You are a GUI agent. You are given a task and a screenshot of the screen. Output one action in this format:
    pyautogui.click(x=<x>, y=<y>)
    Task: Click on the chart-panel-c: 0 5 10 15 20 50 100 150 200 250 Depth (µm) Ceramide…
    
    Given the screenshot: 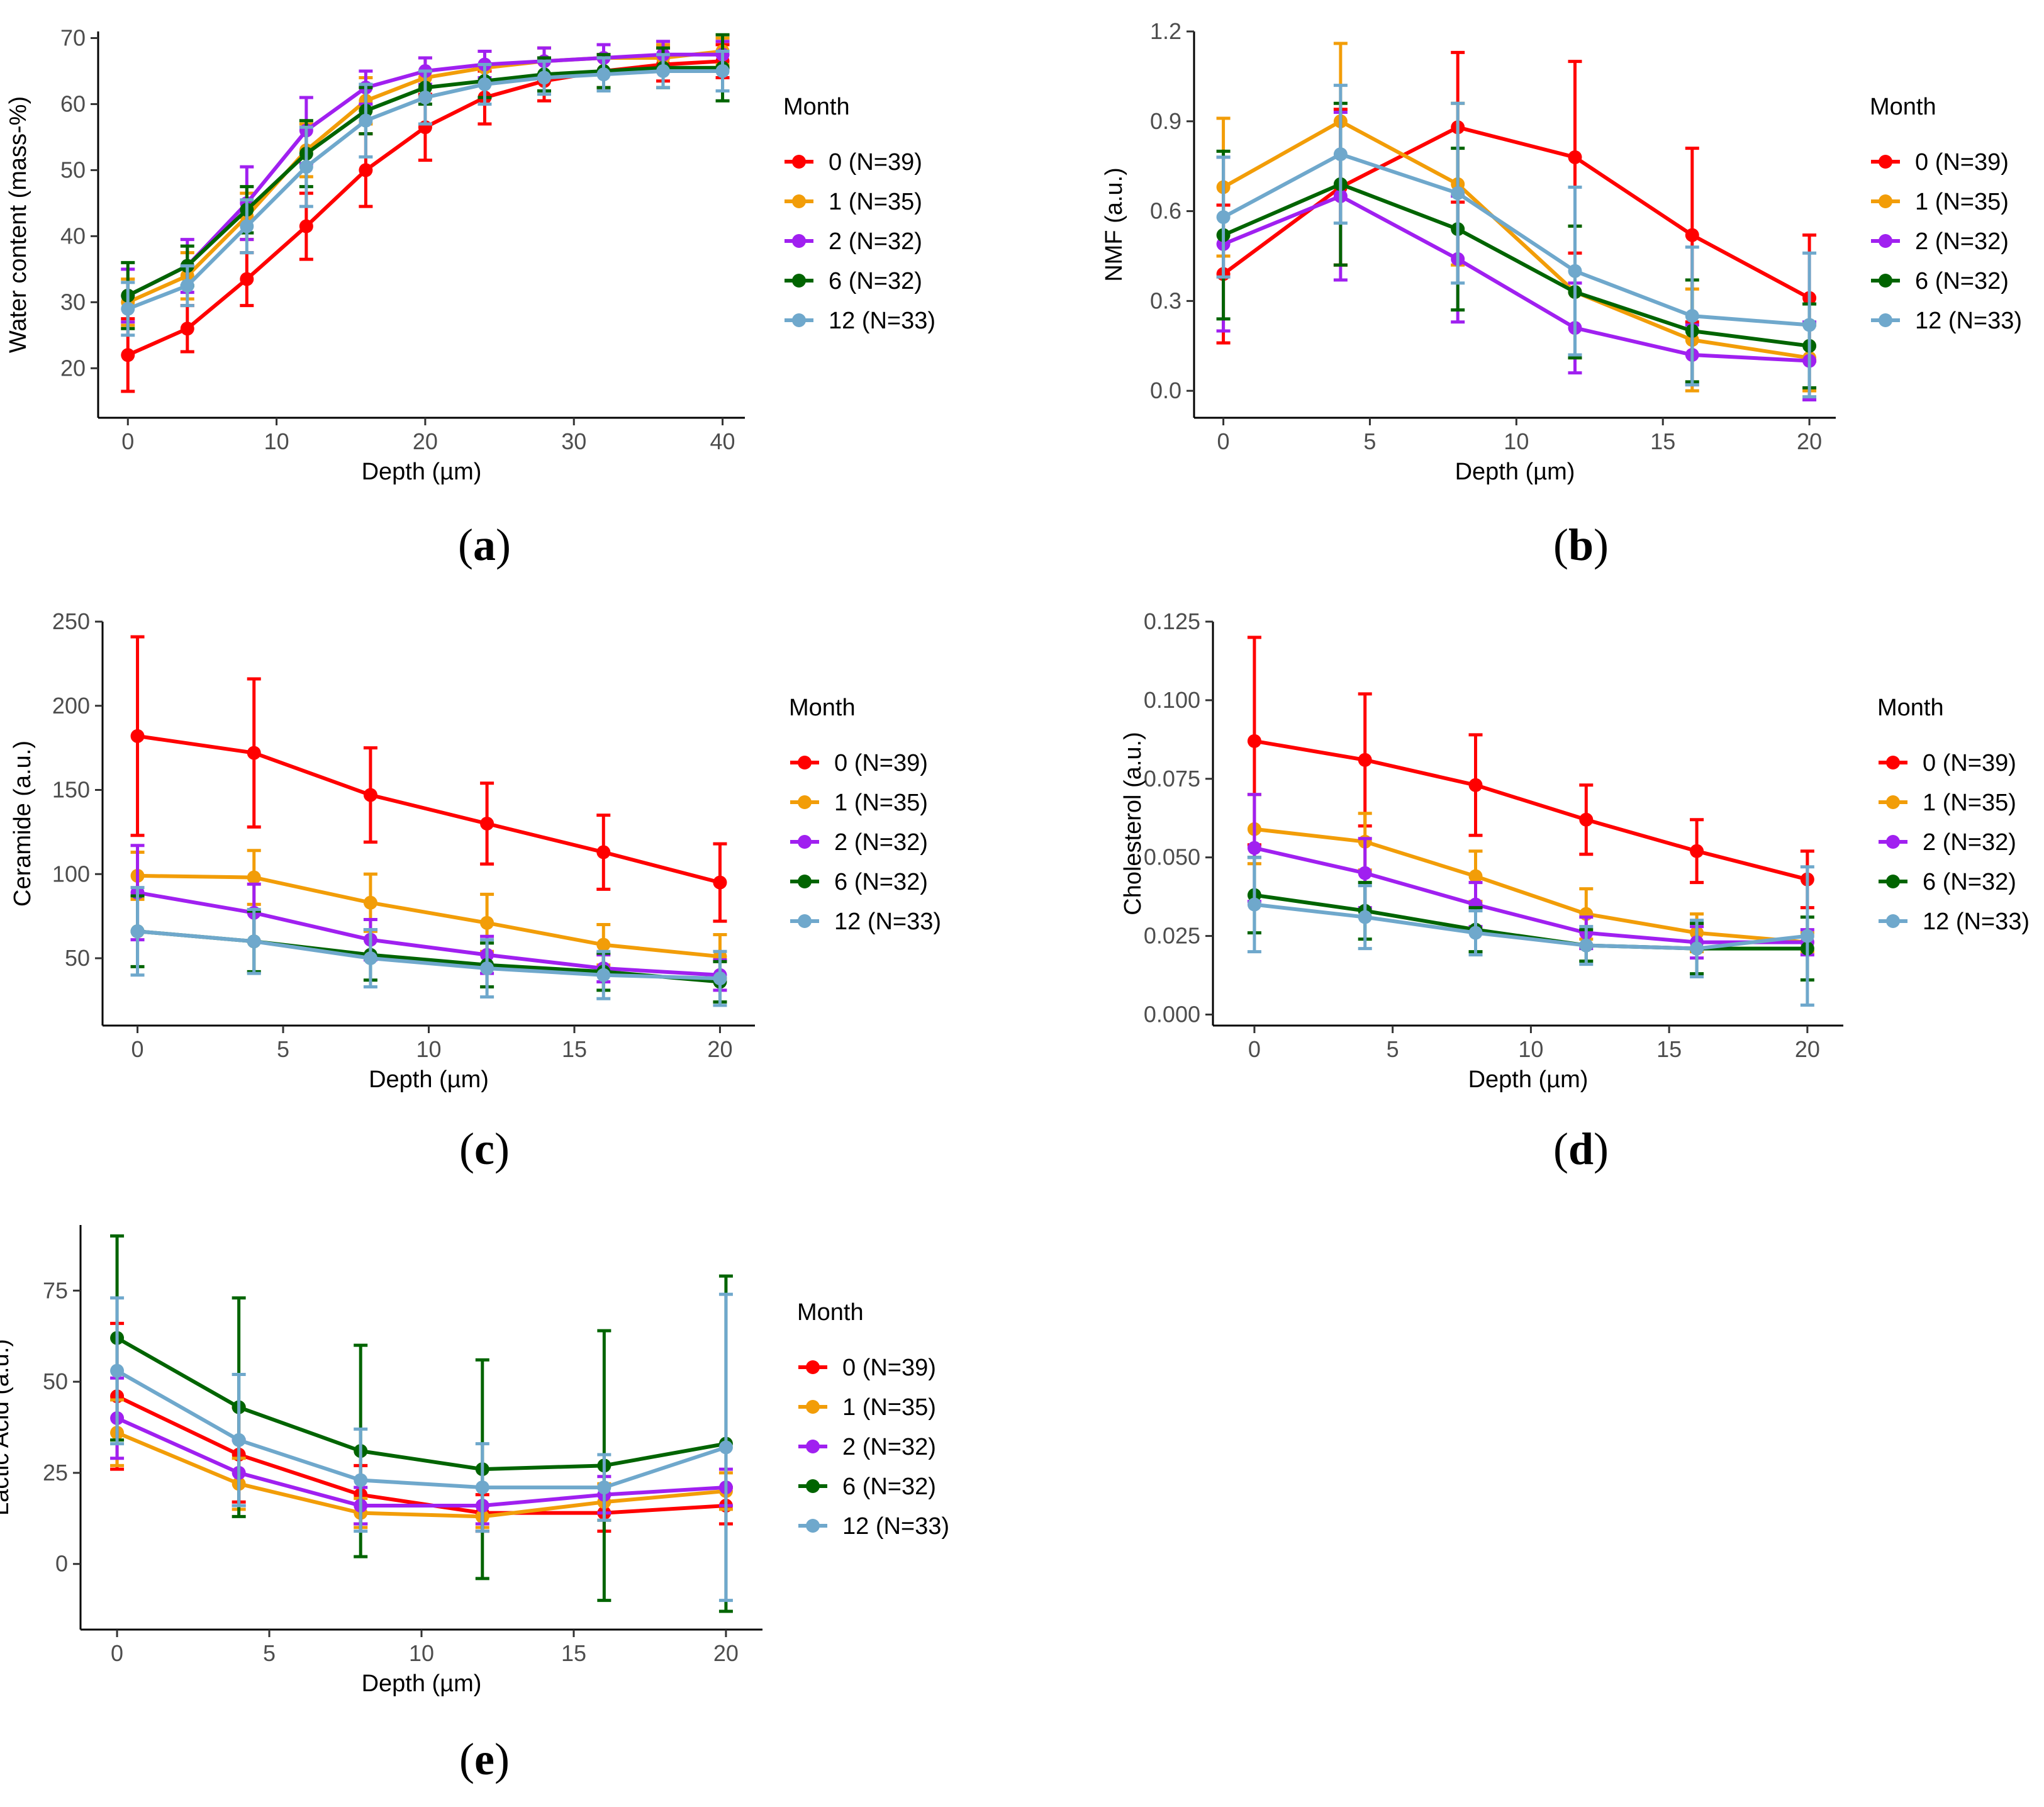 What is the action you would take?
    pyautogui.click(x=475, y=891)
    